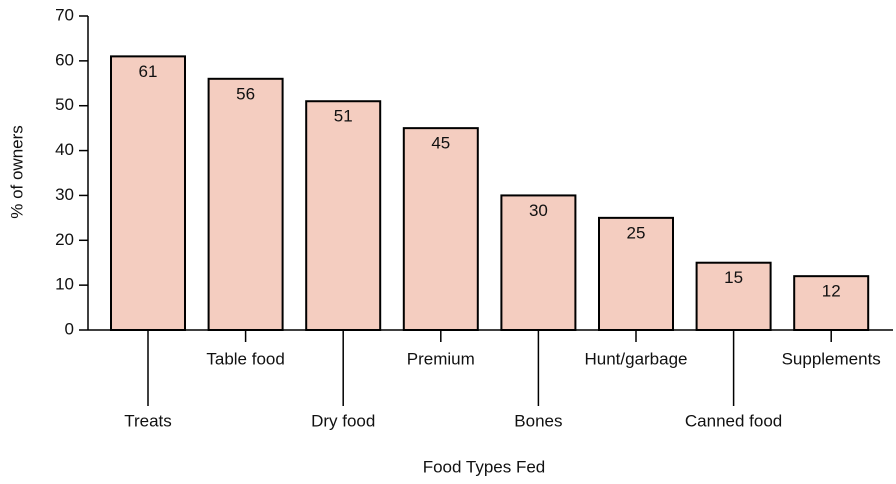 The height and width of the screenshot is (484, 896). What do you see at coordinates (148, 420) in the screenshot?
I see `x-tick-label: Treats` at bounding box center [148, 420].